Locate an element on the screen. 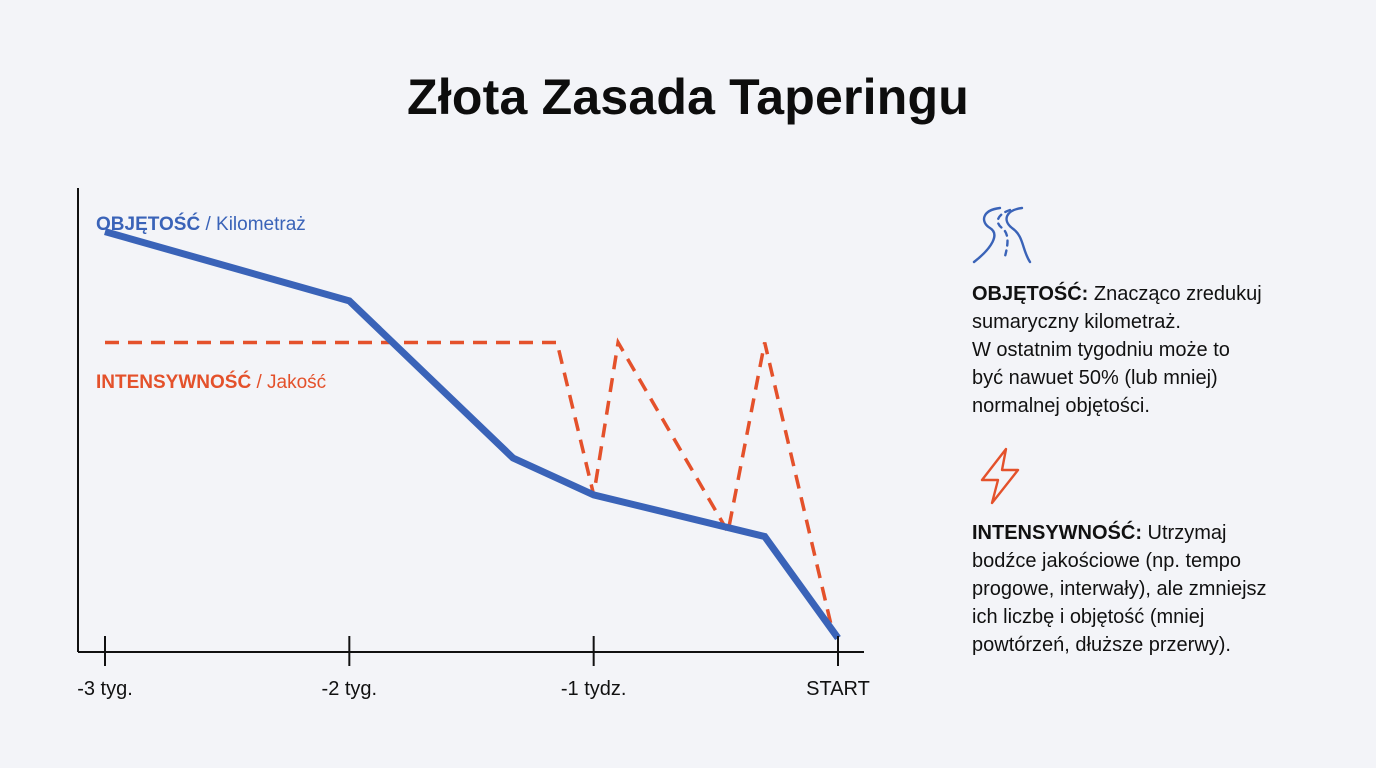 This screenshot has height=768, width=1376. x-tick-label: START is located at coordinates (838, 689).